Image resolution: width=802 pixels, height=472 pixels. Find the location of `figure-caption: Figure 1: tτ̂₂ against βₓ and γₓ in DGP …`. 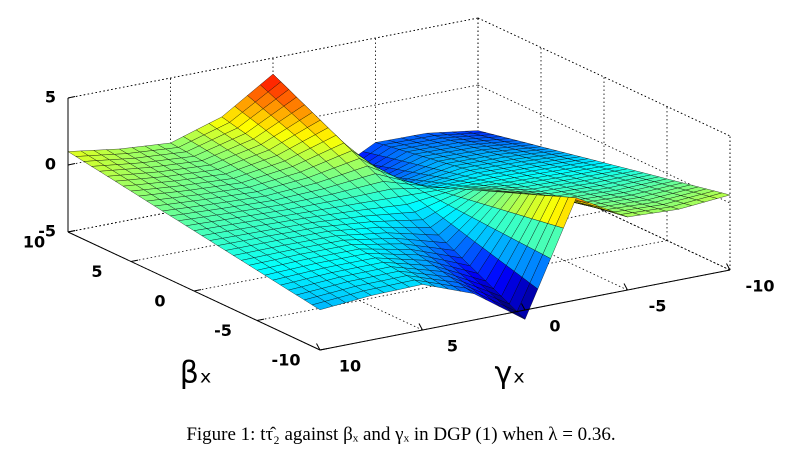

figure-caption: Figure 1: tτ̂₂ against βₓ and γₓ in DGP … is located at coordinates (401, 434).